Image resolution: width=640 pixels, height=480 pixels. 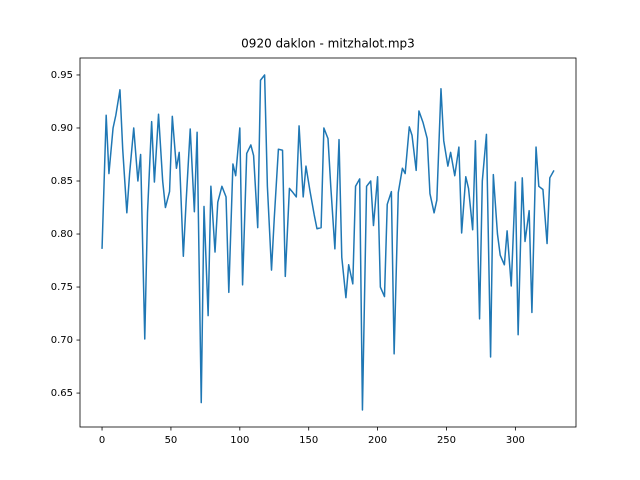 What do you see at coordinates (62, 234) in the screenshot?
I see `y-tick-label: 0.80` at bounding box center [62, 234].